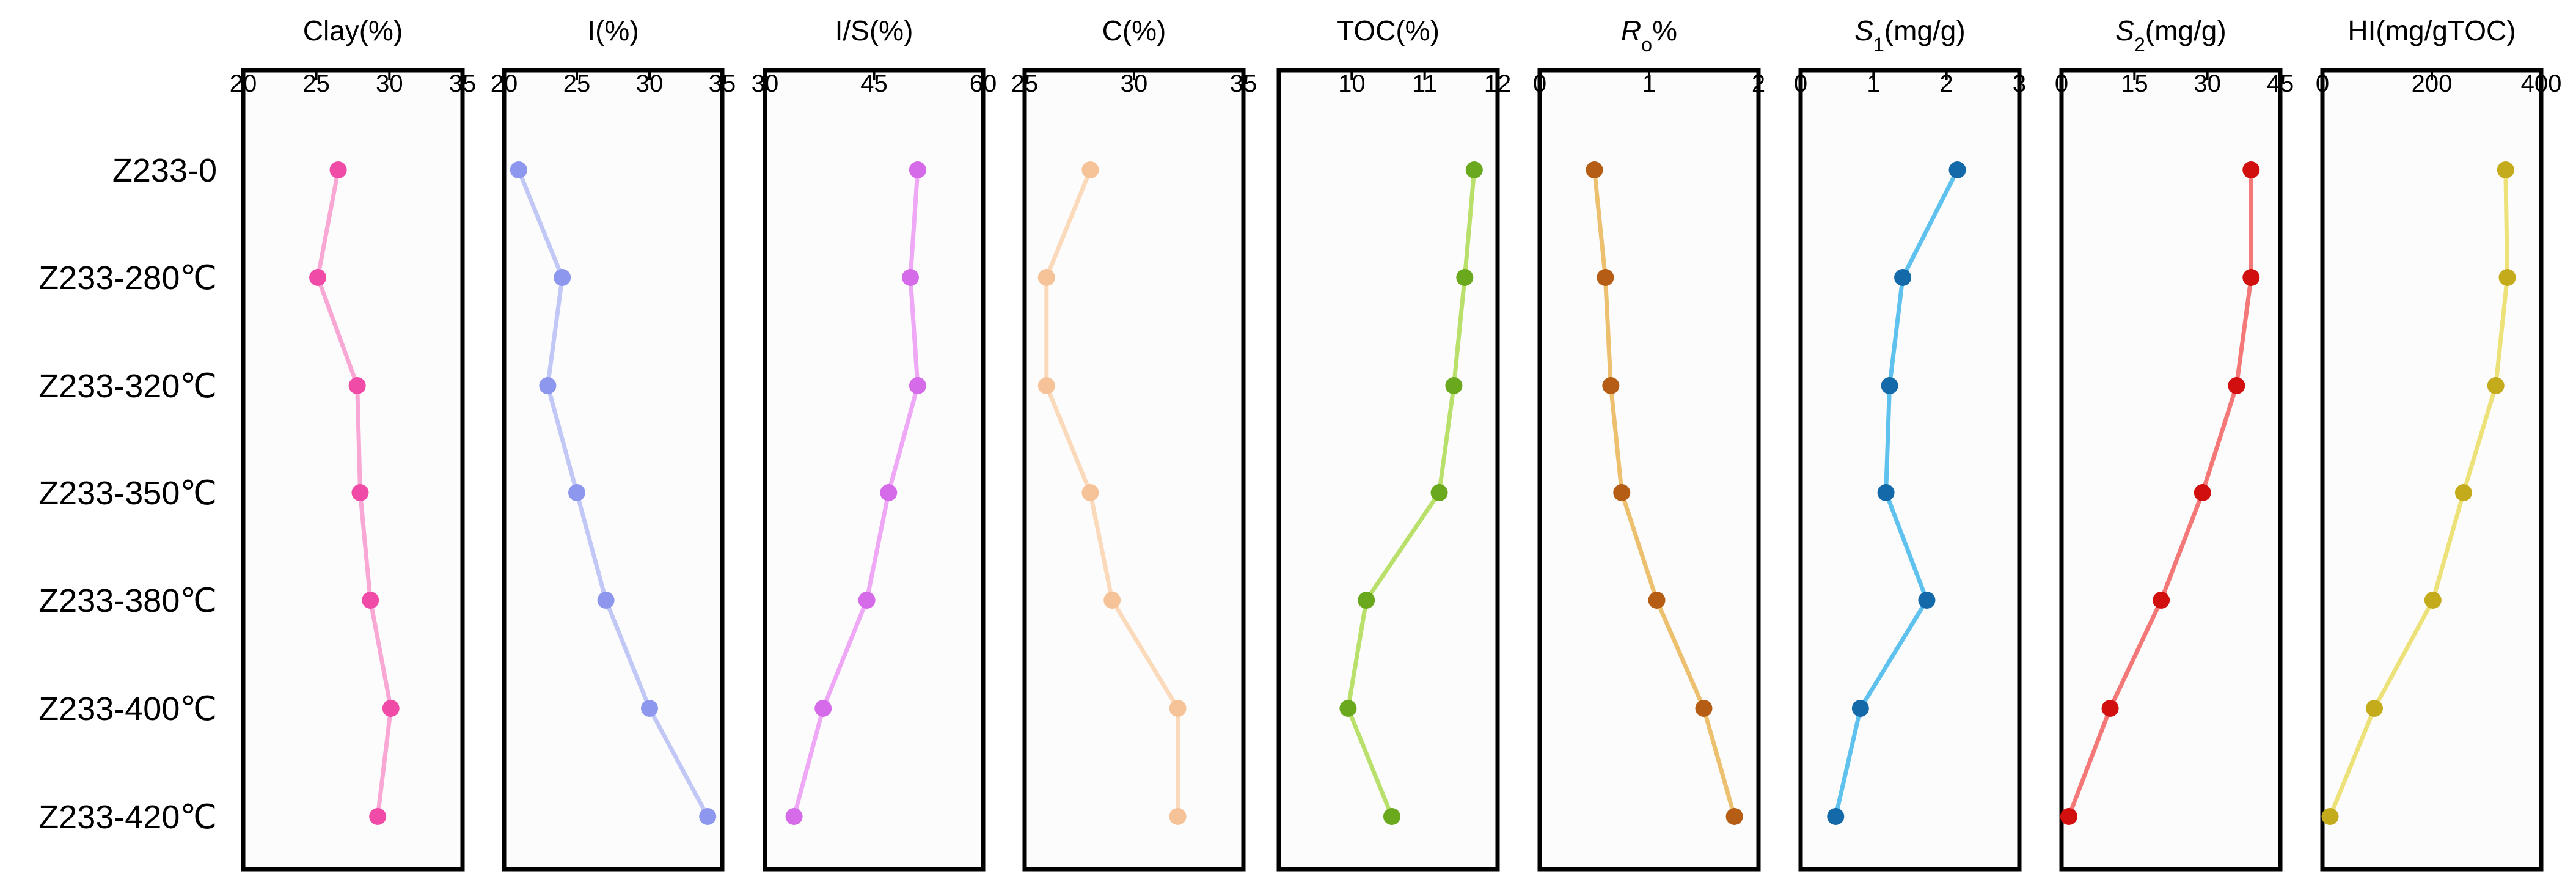  I want to click on panel-title: HI(mg/gTOC), so click(2431, 30).